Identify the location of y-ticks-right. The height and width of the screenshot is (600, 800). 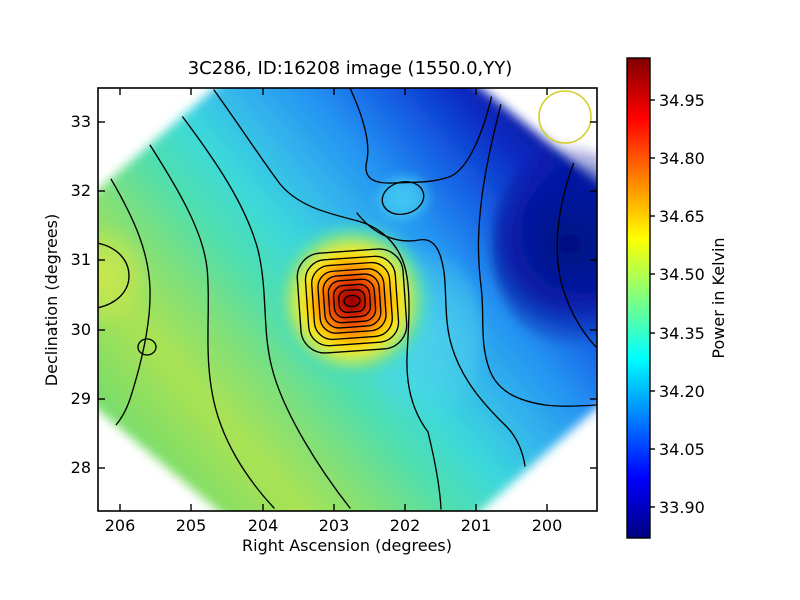
(593, 295).